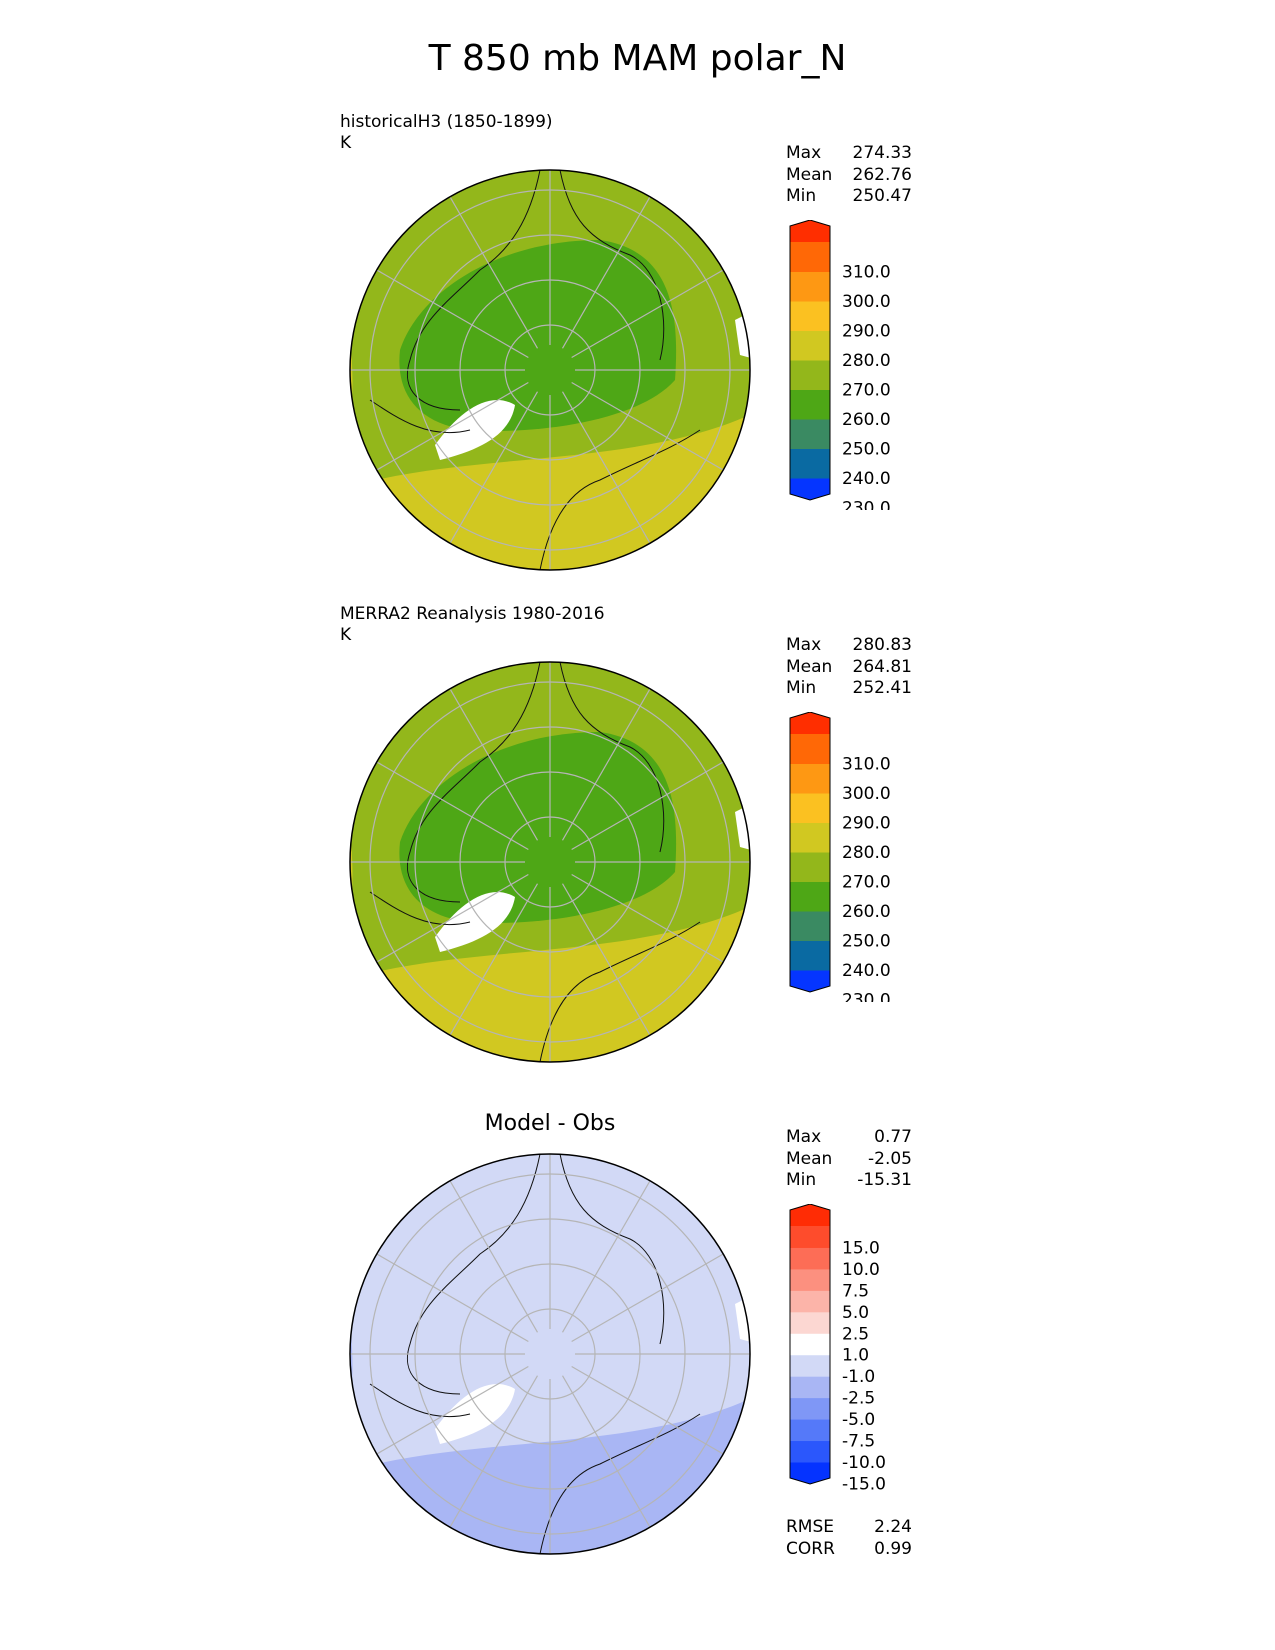 The width and height of the screenshot is (1275, 1650). What do you see at coordinates (472, 625) in the screenshot?
I see `panel2-title: MERRA2 Reanalysis 1980-2016 K` at bounding box center [472, 625].